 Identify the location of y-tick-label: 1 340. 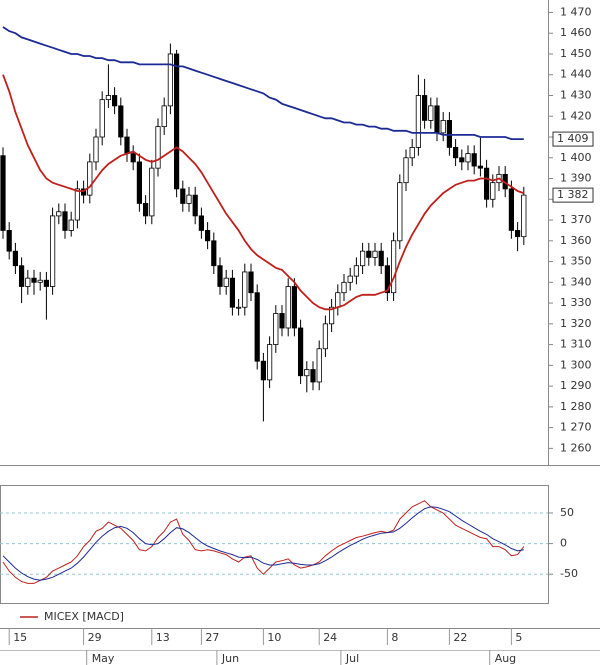
(576, 281).